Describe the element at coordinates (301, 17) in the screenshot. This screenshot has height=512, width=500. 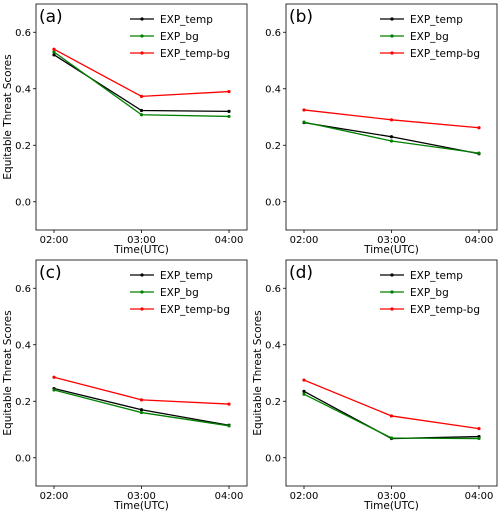
I see `panel-label: (b)` at that location.